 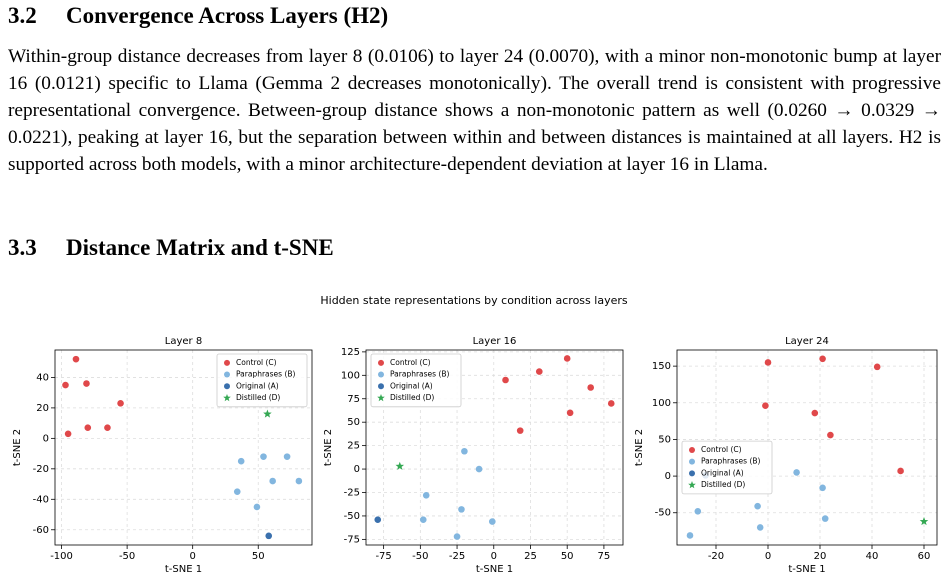 What do you see at coordinates (353, 399) in the screenshot?
I see `y-tick-label: 75` at bounding box center [353, 399].